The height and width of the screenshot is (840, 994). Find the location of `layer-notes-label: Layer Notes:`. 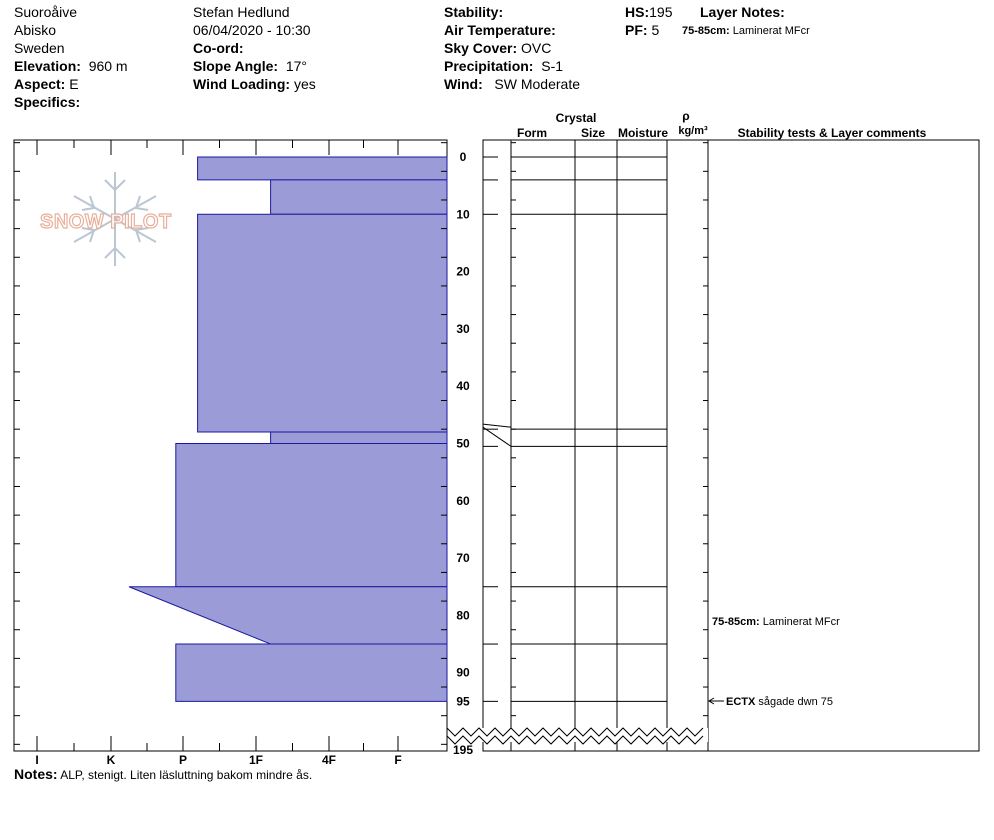

layer-notes-label: Layer Notes: is located at coordinates (742, 12).